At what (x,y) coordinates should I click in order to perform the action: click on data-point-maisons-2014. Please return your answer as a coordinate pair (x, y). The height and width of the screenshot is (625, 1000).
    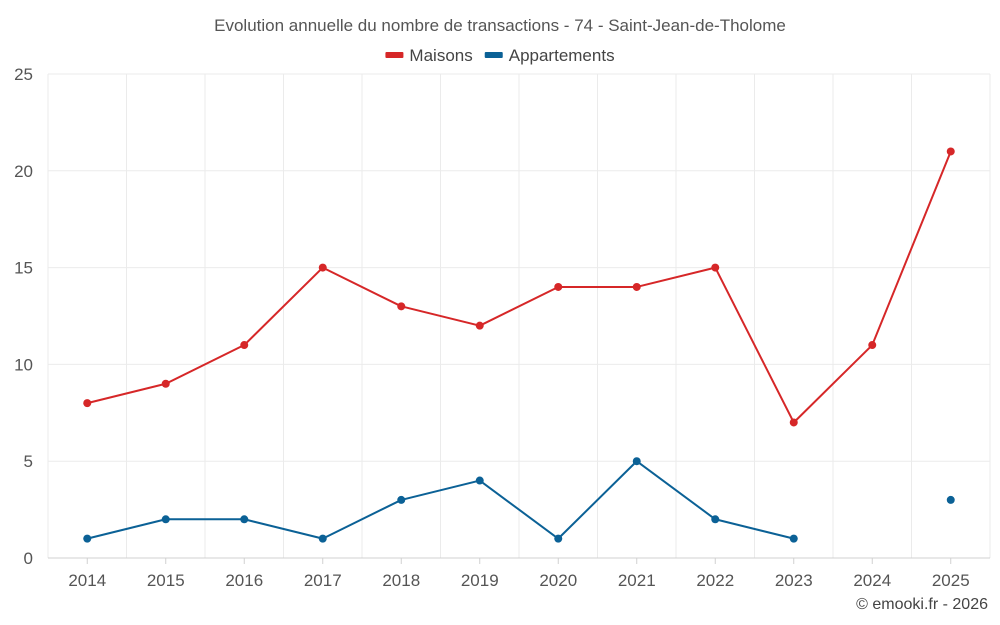
    Looking at the image, I should click on (87, 403).